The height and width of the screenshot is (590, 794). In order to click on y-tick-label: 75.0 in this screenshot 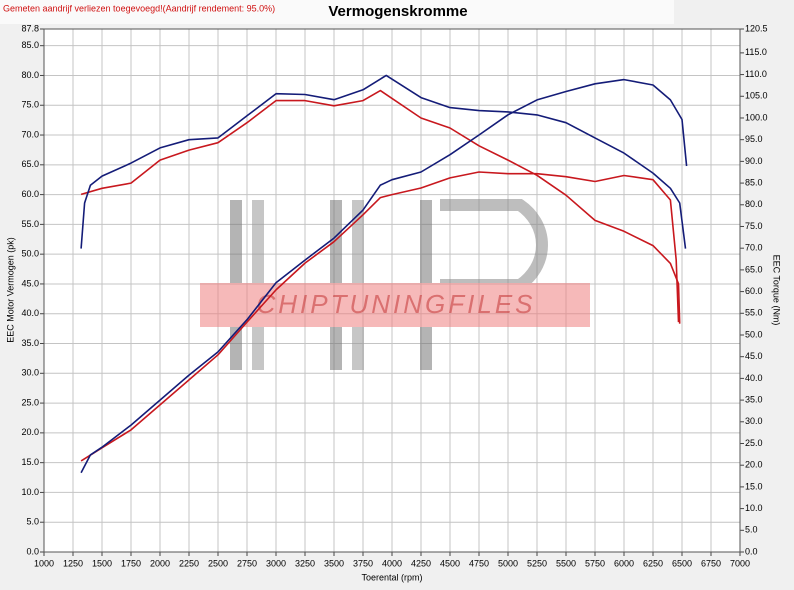, I will do `click(30, 105)`.